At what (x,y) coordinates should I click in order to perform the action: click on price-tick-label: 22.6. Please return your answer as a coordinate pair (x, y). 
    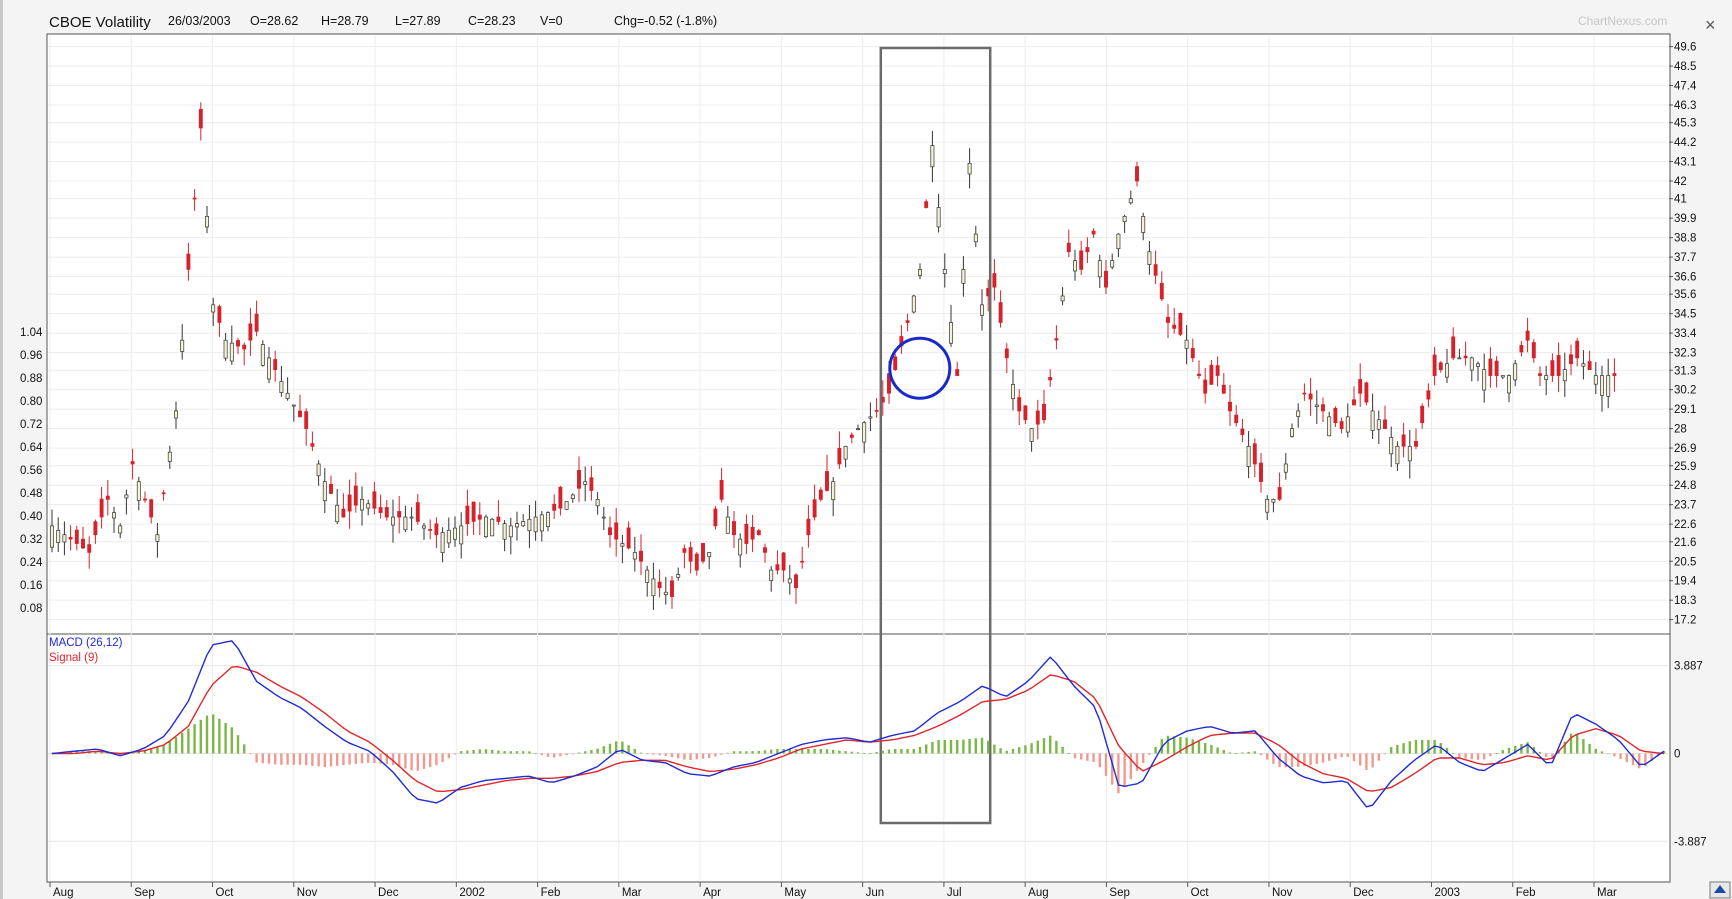
    Looking at the image, I should click on (1685, 525).